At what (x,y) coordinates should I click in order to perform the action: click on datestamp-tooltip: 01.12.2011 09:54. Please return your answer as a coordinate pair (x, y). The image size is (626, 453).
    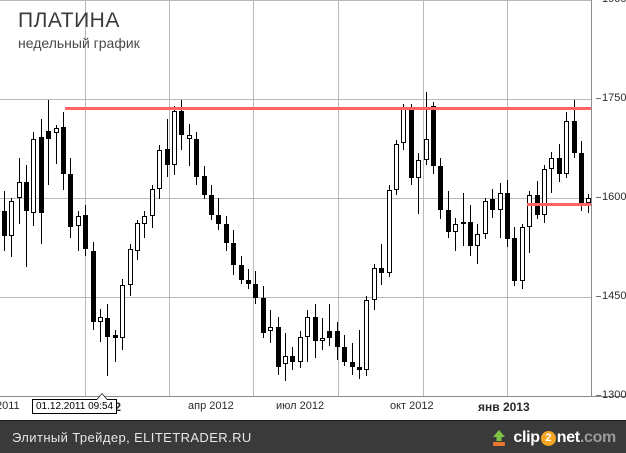
    Looking at the image, I should click on (75, 406).